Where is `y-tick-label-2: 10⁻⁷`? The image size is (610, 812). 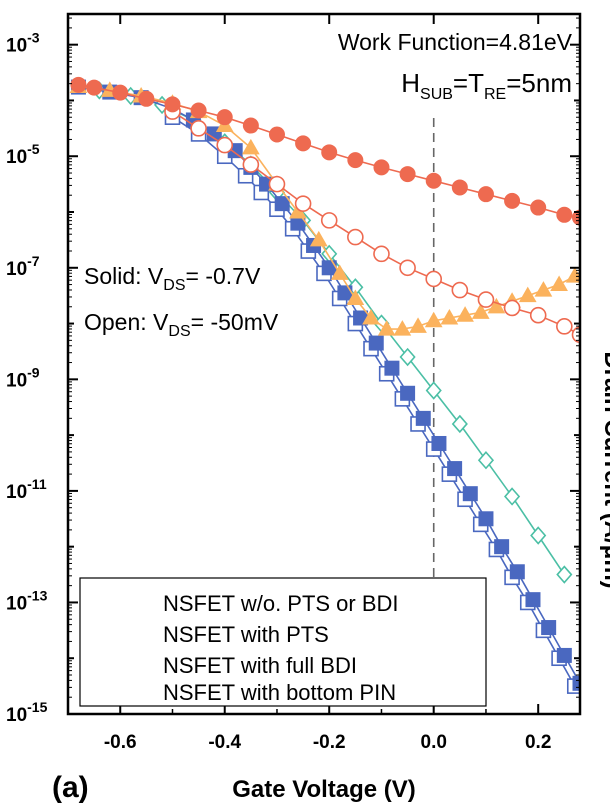 y-tick-label-2: 10⁻⁷ is located at coordinates (23, 266).